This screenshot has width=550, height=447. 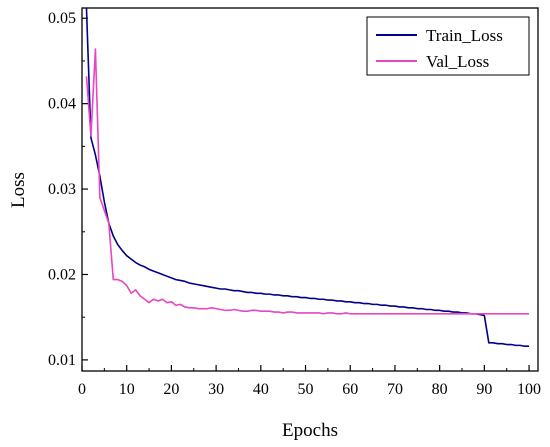 What do you see at coordinates (464, 35) in the screenshot?
I see `legend-label-train-loss: Train_Loss` at bounding box center [464, 35].